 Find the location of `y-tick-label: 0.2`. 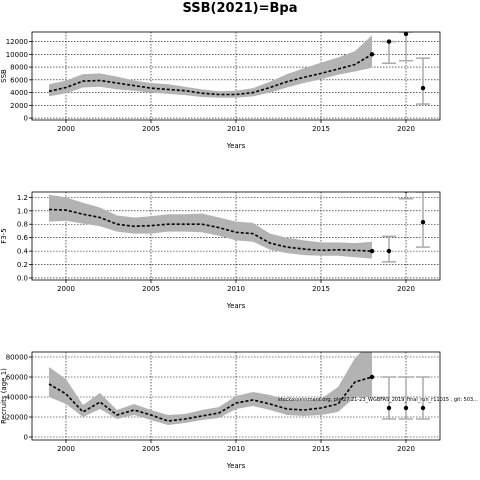

y-tick-label: 0.2 is located at coordinates (22, 265).